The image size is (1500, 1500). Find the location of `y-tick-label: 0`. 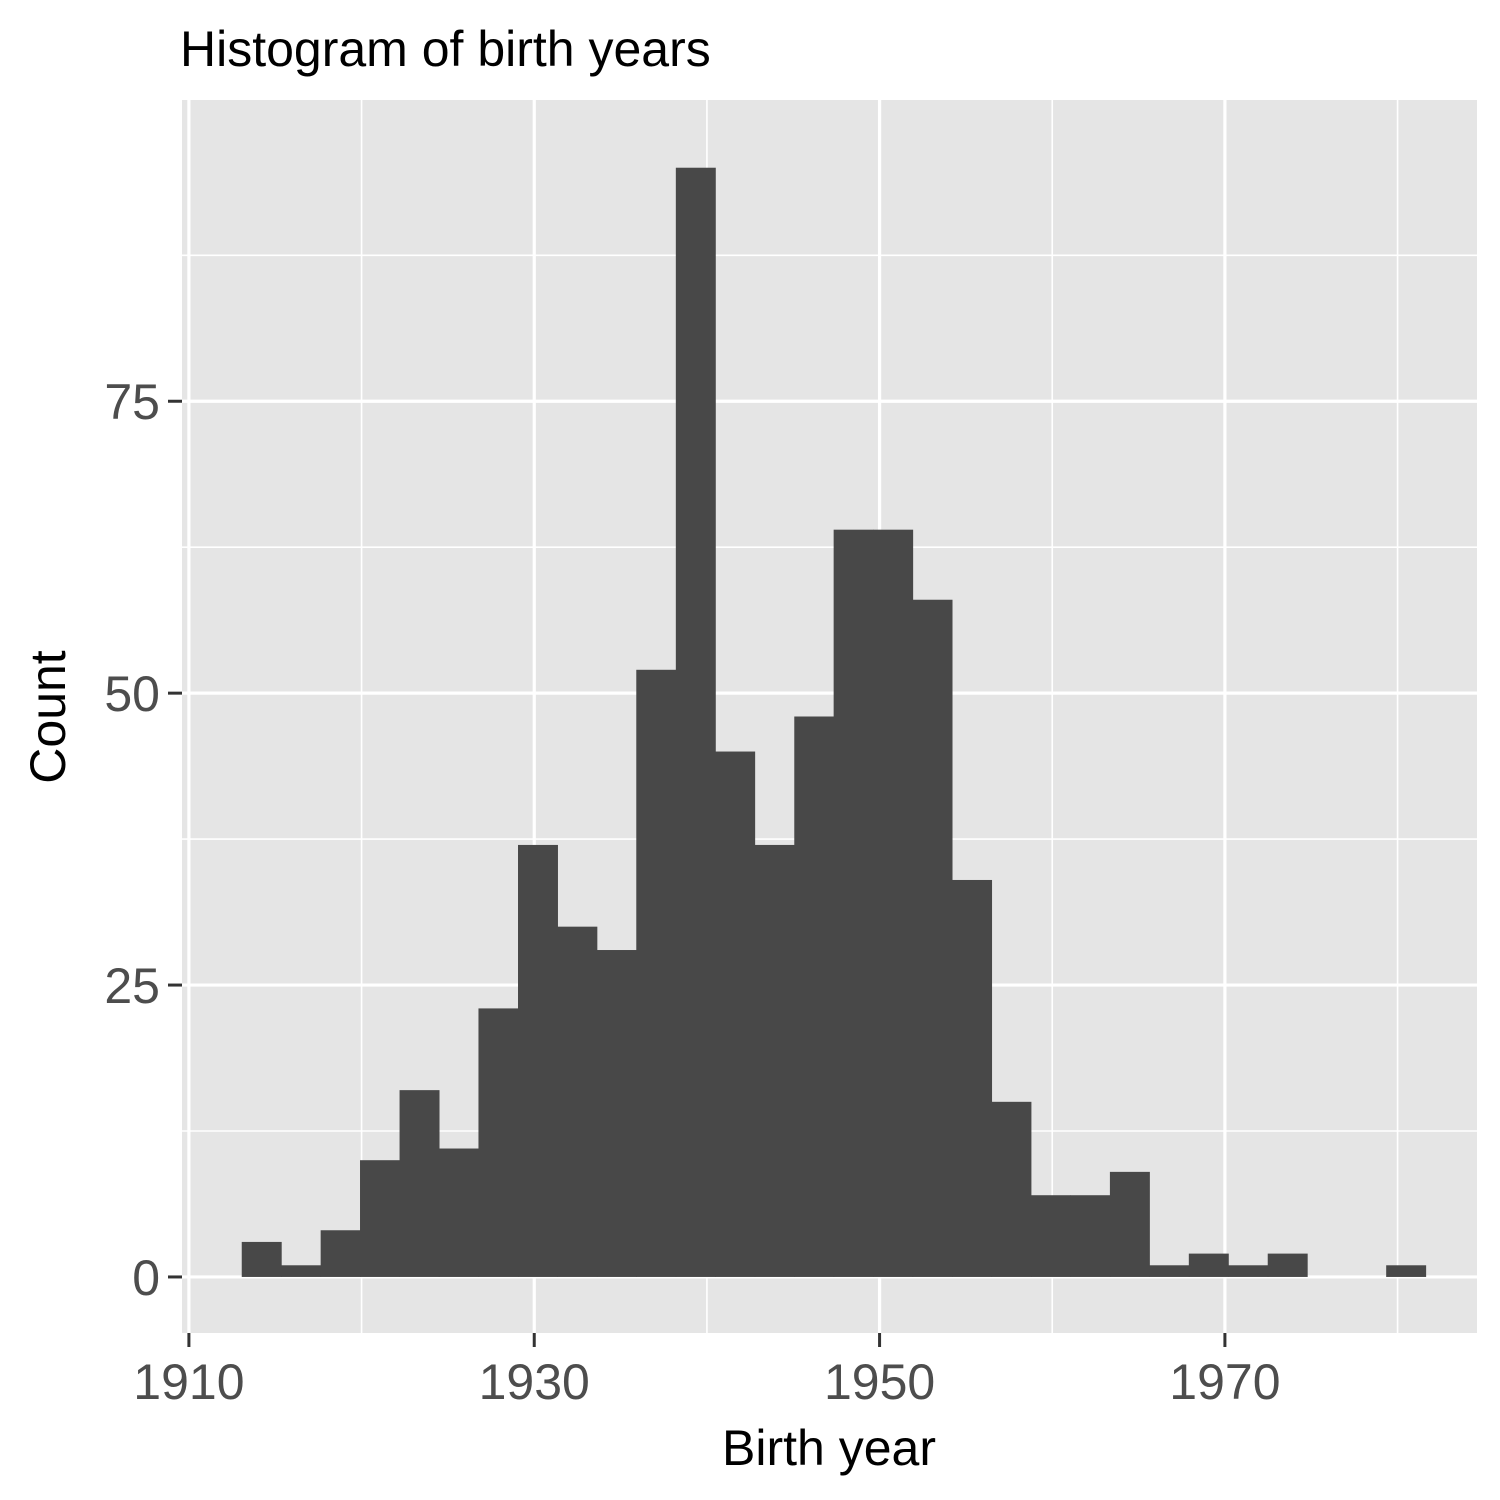

y-tick-label: 0 is located at coordinates (146, 1278).